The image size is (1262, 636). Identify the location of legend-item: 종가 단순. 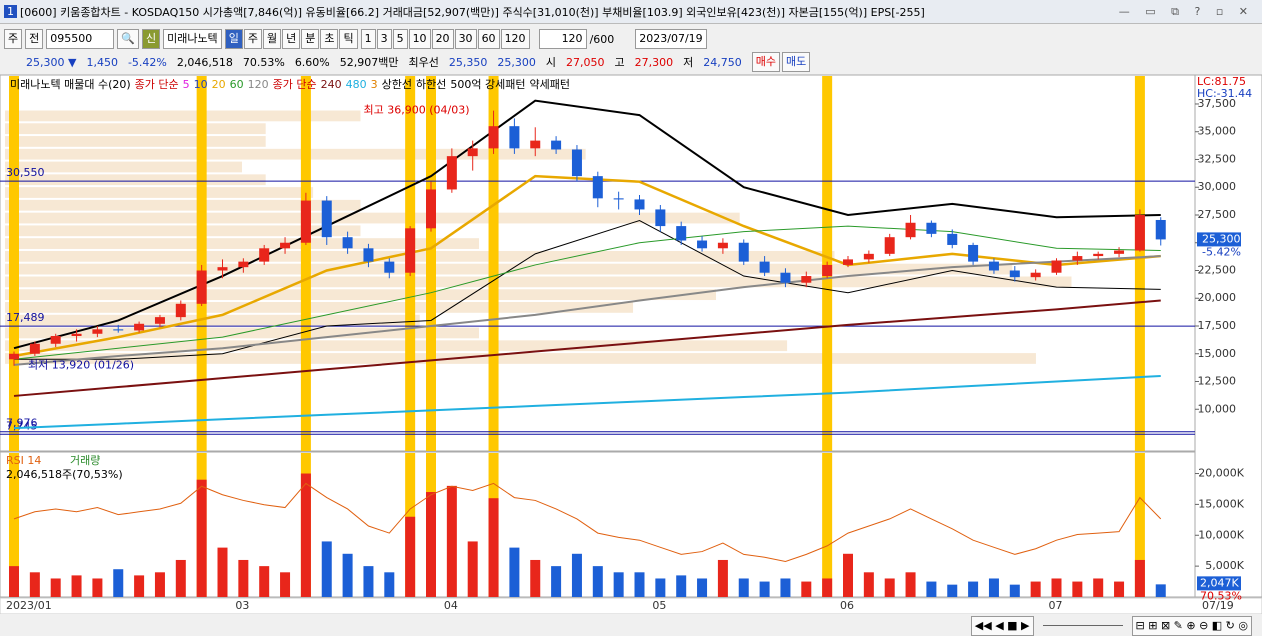
(294, 84).